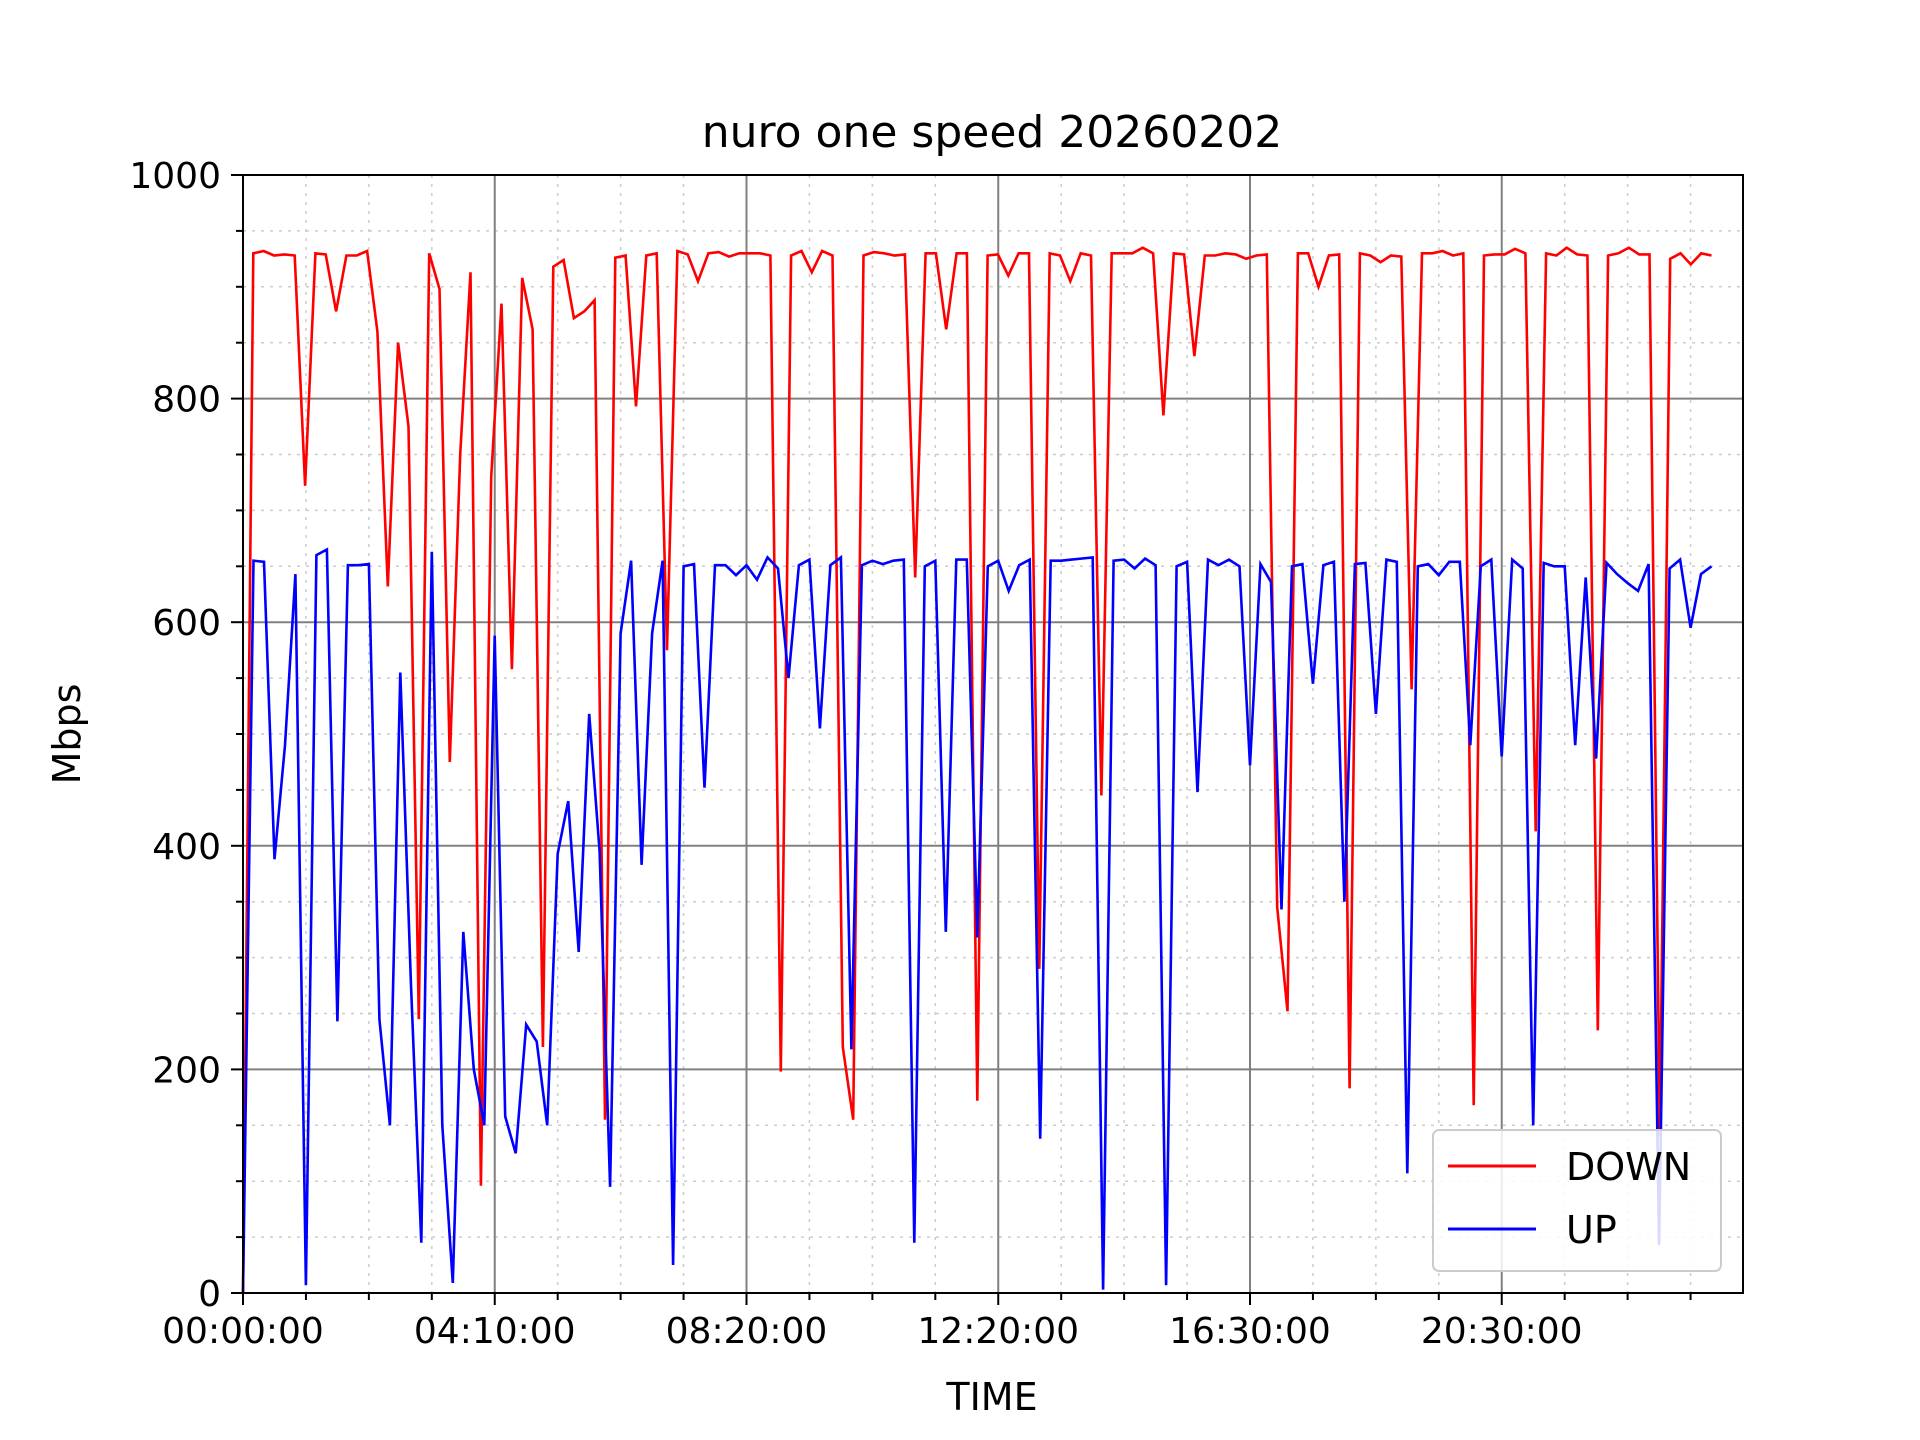 This screenshot has height=1440, width=1920. Describe the element at coordinates (1591, 1230) in the screenshot. I see `legend-up-label: UP` at that location.